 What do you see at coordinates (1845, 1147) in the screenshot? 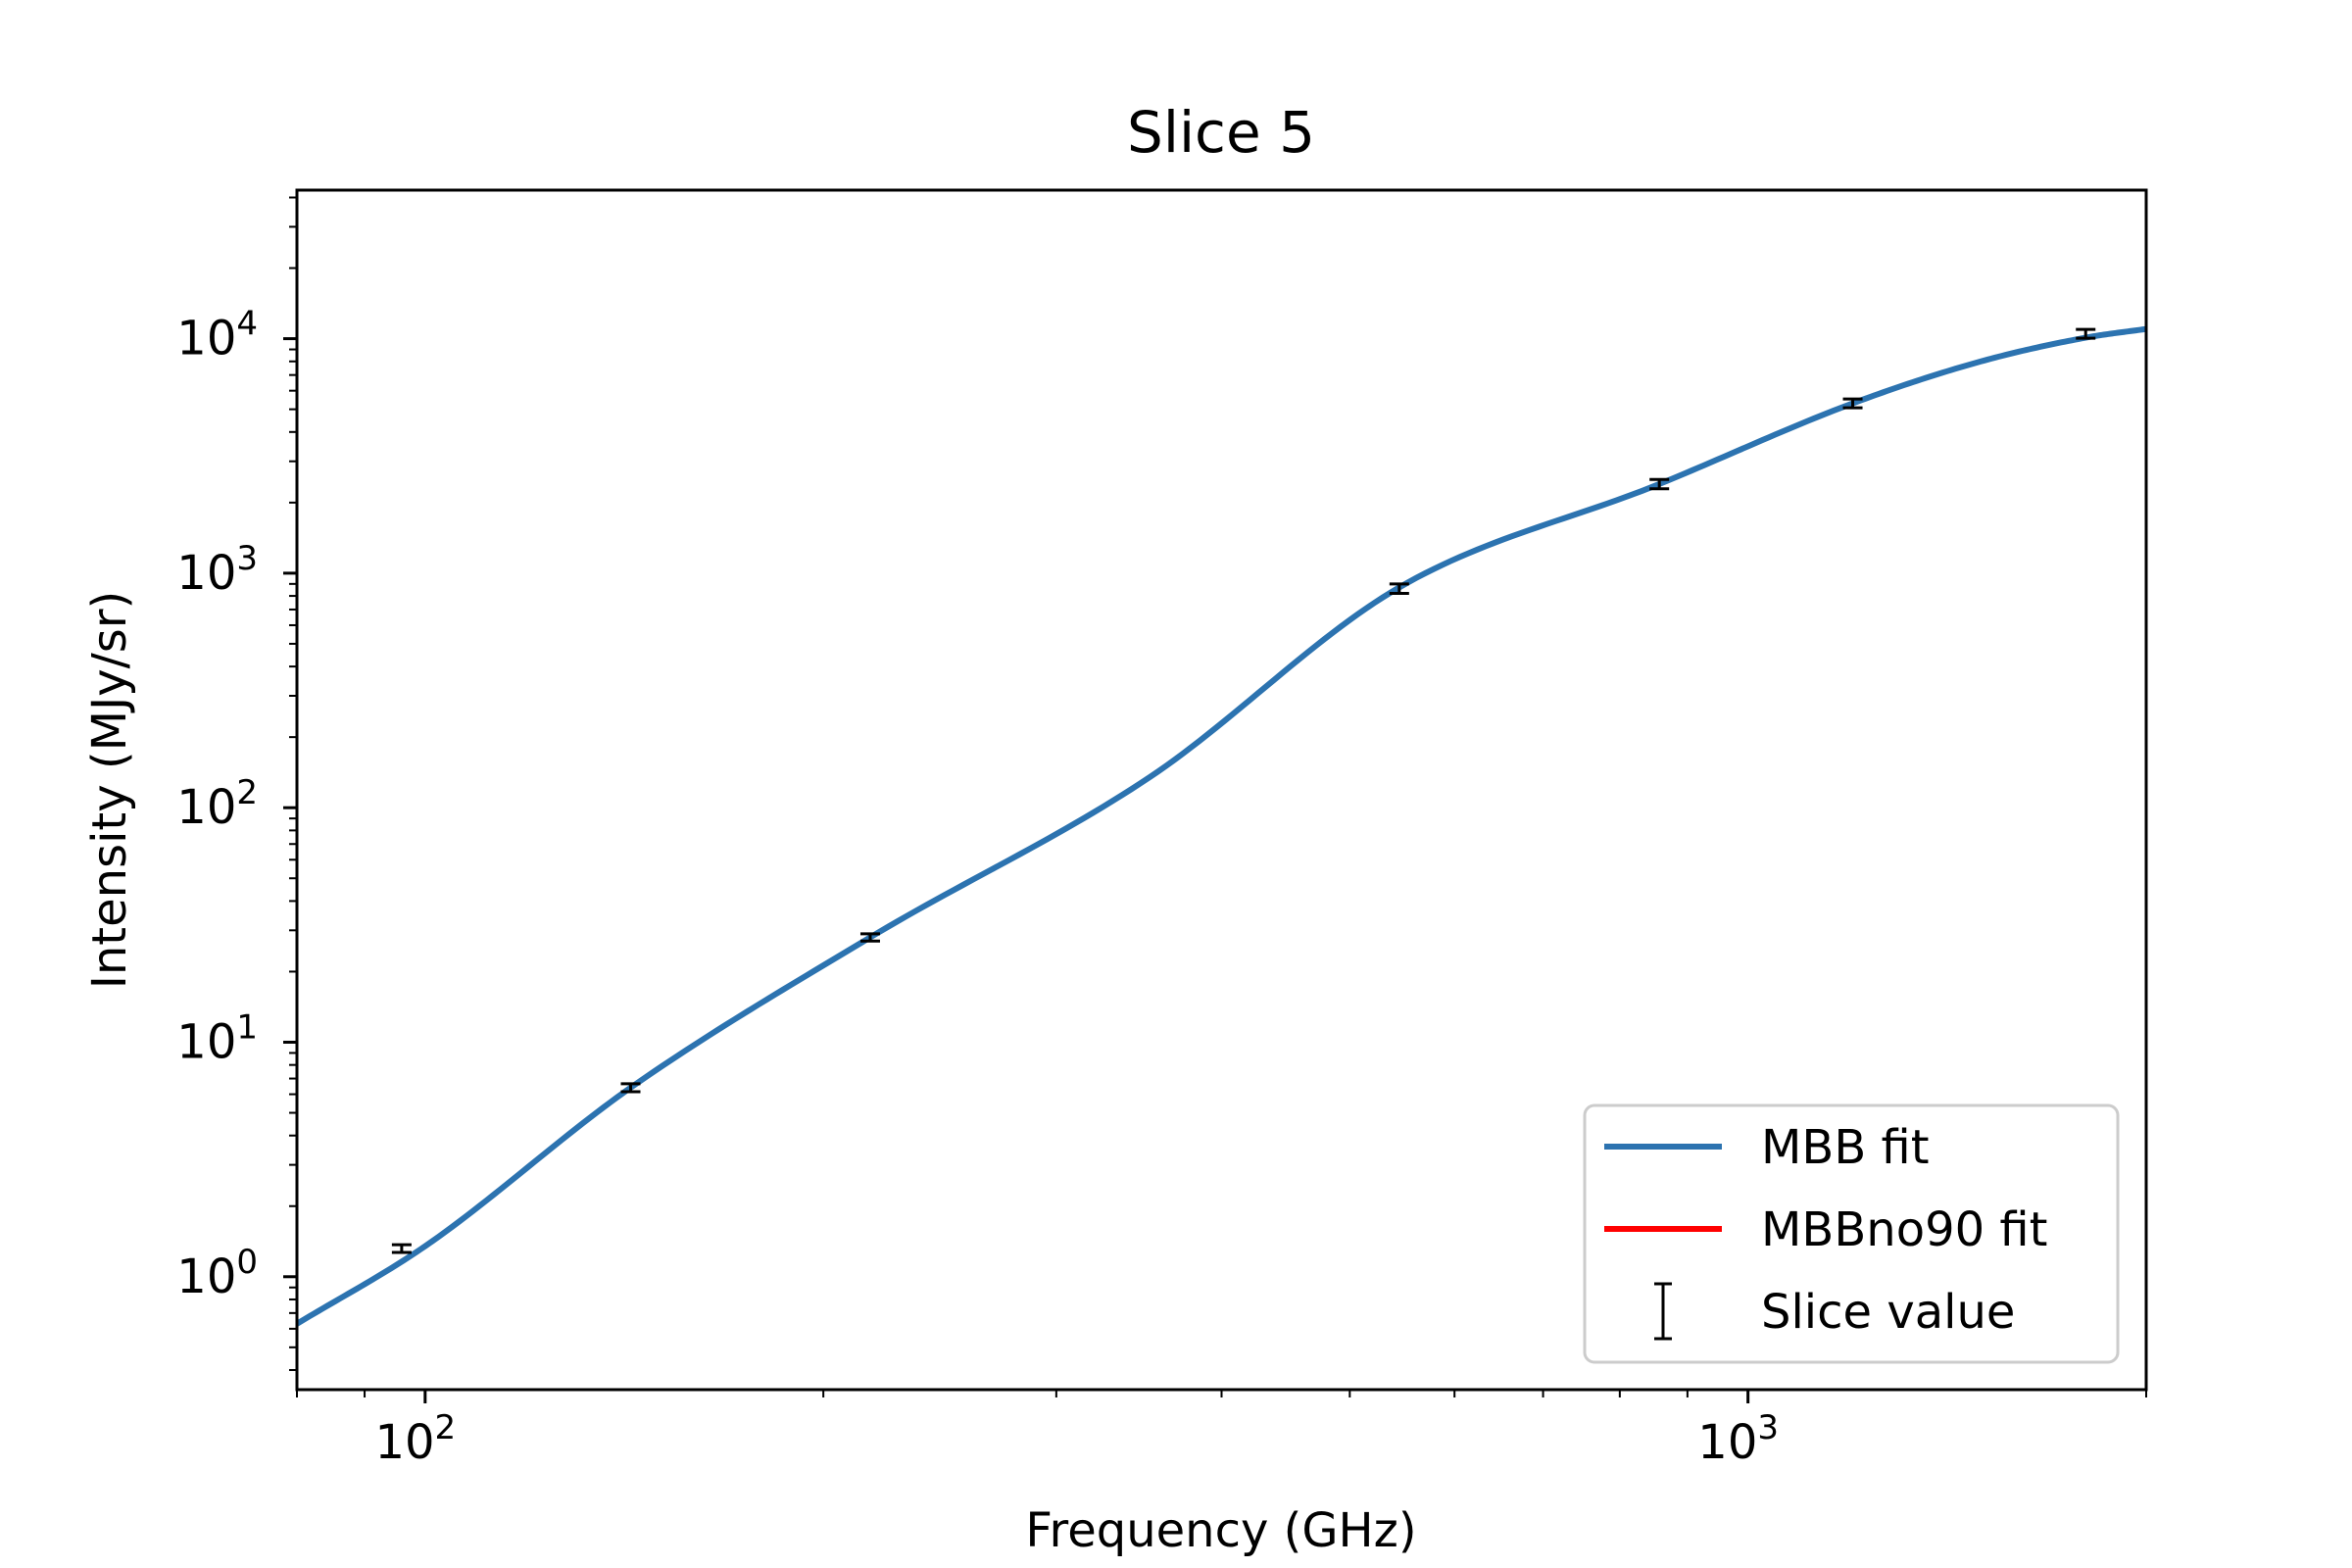
I see `legend-label: MBB fit` at bounding box center [1845, 1147].